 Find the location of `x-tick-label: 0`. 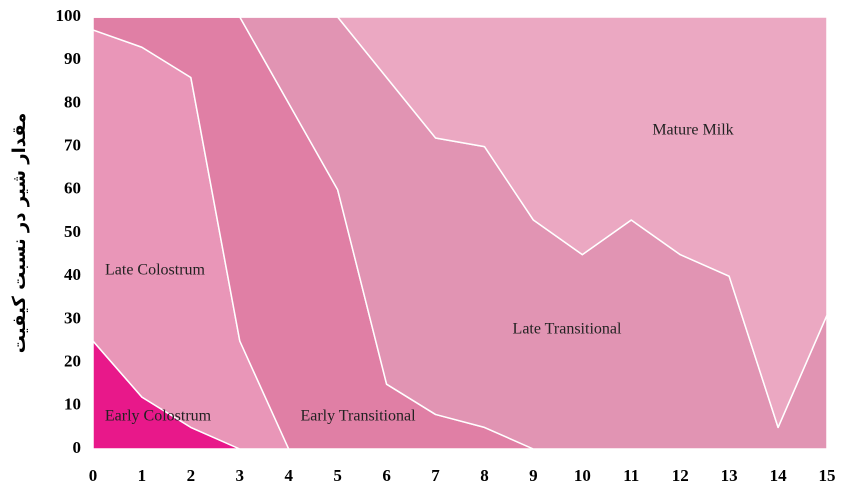

x-tick-label: 0 is located at coordinates (93, 475).